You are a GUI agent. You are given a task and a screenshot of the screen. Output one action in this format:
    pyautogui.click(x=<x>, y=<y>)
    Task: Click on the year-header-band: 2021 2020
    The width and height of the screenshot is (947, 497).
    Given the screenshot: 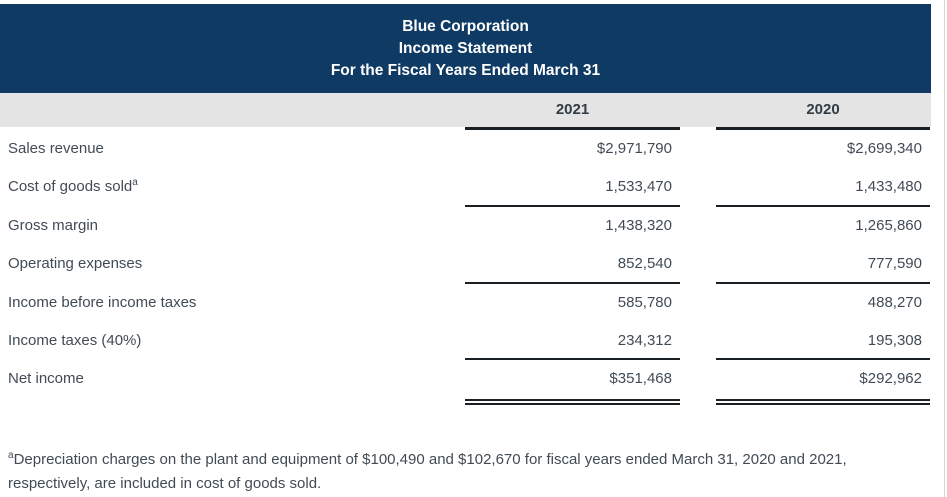 What is the action you would take?
    pyautogui.click(x=465, y=111)
    